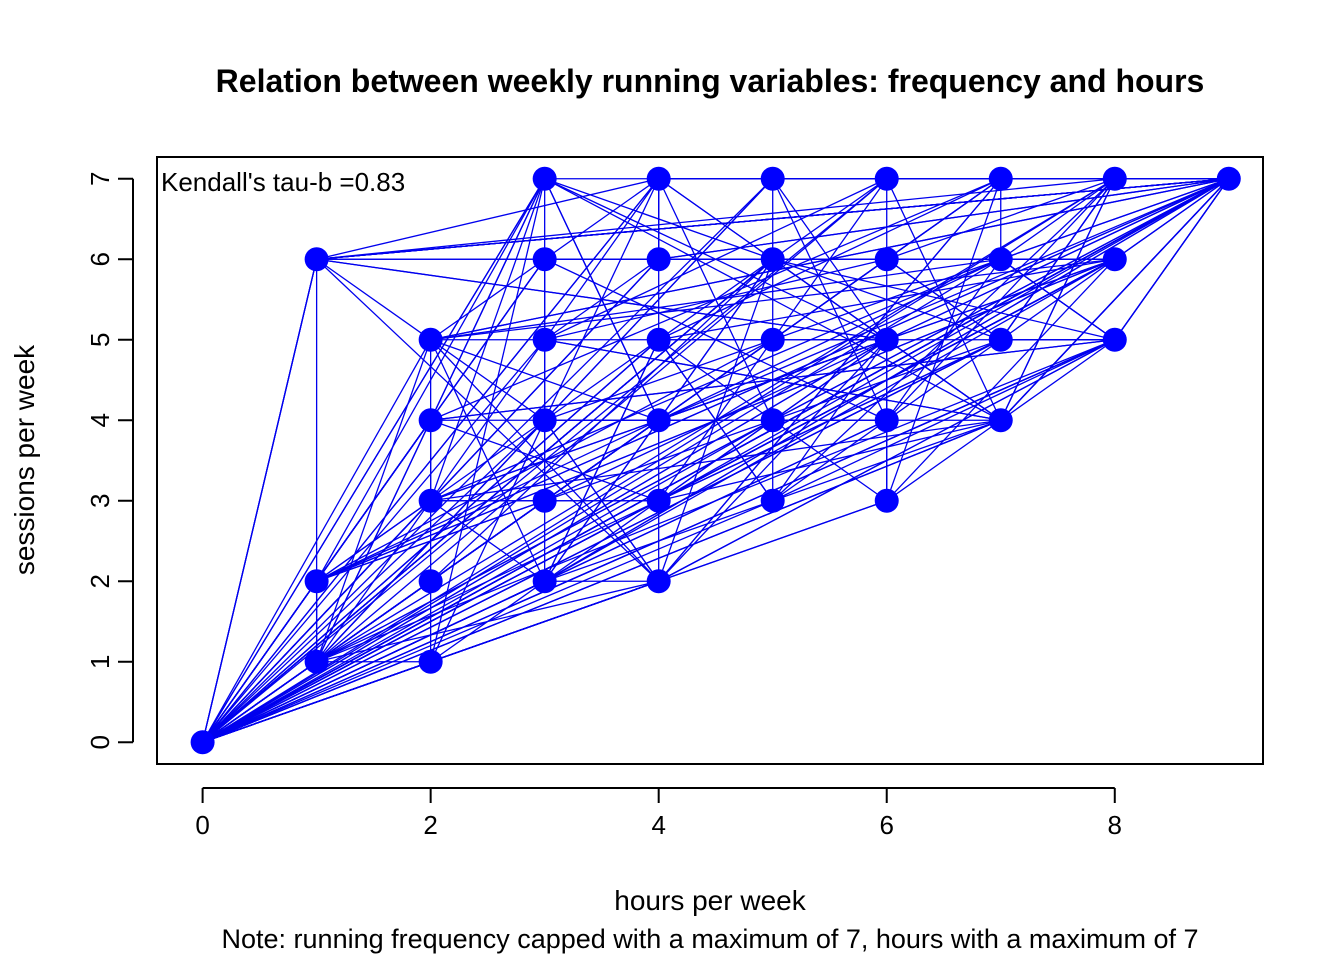 Image resolution: width=1344 pixels, height=965 pixels. Describe the element at coordinates (100, 662) in the screenshot. I see `y-tick-label: 1` at that location.